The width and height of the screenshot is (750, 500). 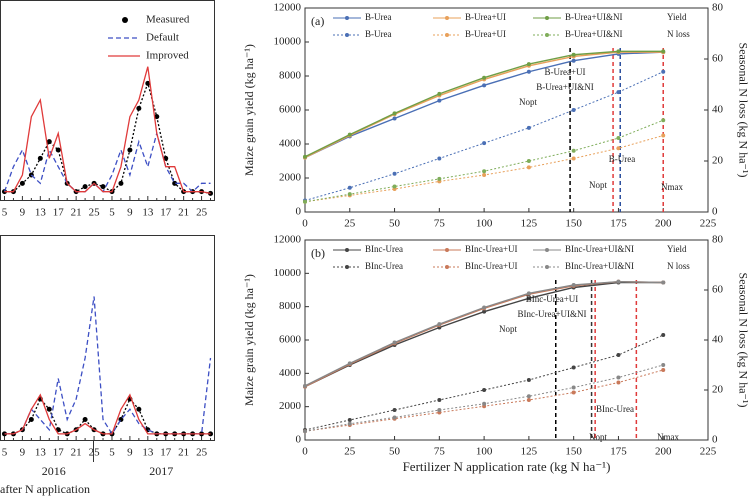 What do you see at coordinates (384, 249) in the screenshot?
I see `legend-label: BInc-Urea` at bounding box center [384, 249].